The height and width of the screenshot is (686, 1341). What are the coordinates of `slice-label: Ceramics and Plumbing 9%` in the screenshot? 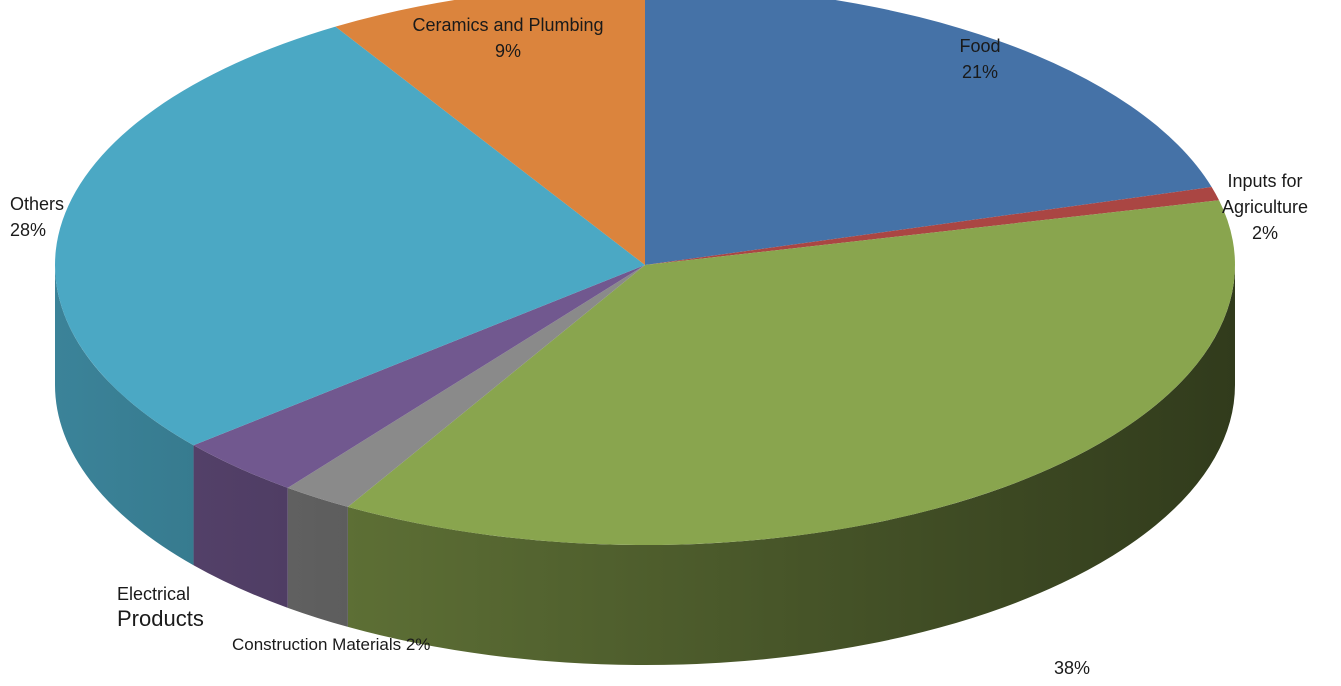 It's located at (507, 38).